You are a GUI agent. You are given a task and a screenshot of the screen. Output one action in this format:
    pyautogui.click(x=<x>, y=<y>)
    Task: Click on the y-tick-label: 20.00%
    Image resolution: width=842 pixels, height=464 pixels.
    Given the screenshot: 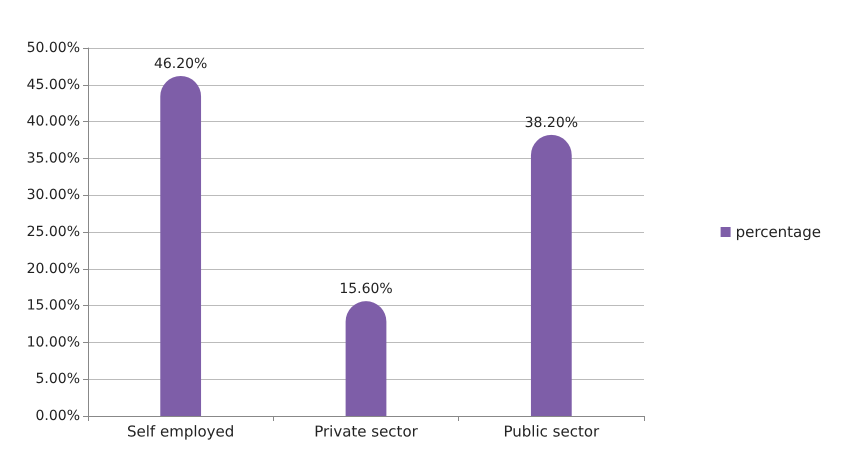 What is the action you would take?
    pyautogui.click(x=53, y=268)
    